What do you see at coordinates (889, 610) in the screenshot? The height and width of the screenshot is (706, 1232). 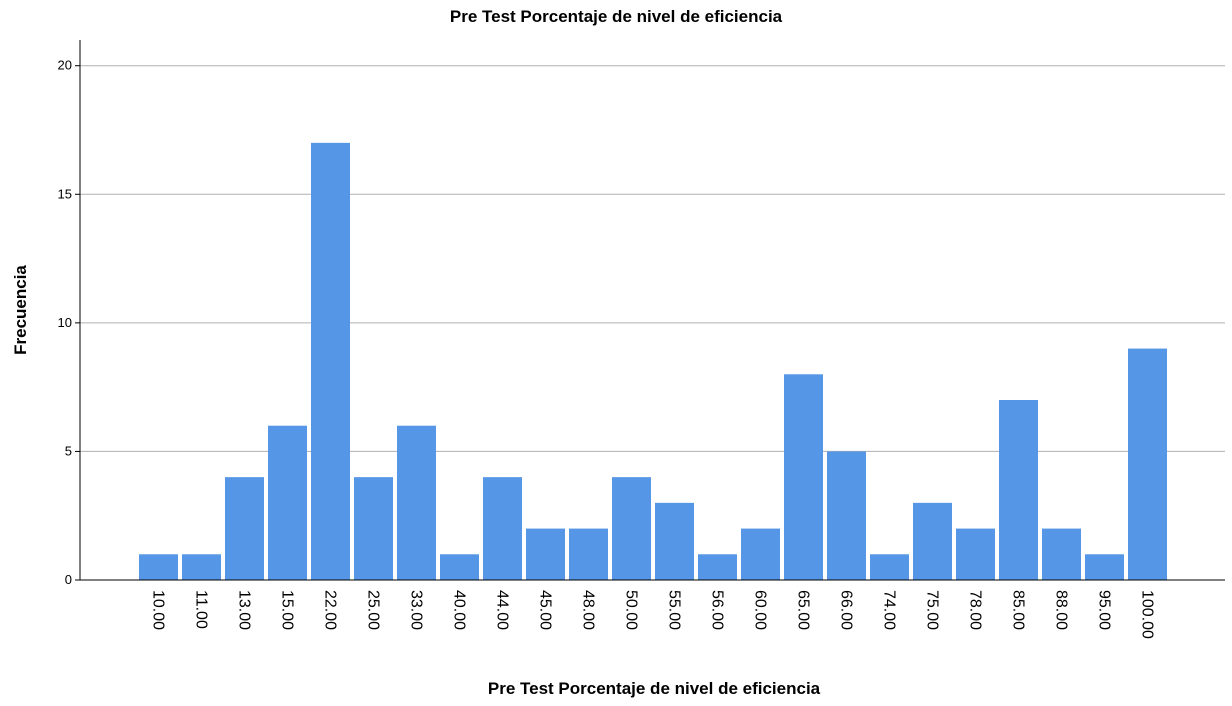 I see `x-tick-label: 74.00` at bounding box center [889, 610].